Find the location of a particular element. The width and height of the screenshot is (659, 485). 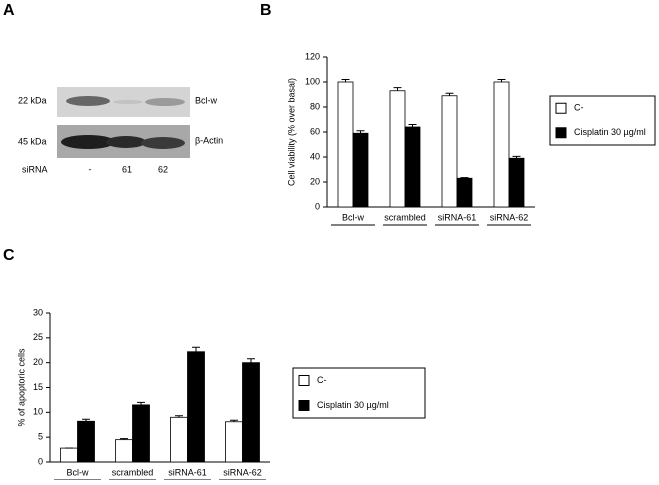

marker-label: 22 kDa is located at coordinates (32, 100).